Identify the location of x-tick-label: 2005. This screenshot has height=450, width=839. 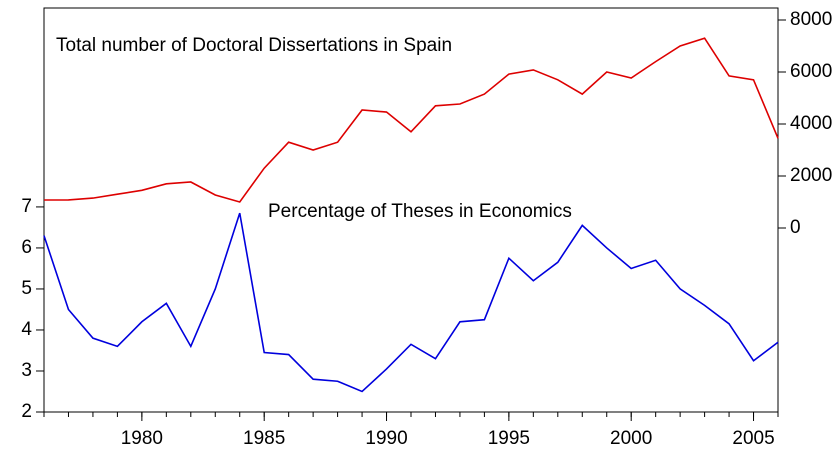
(753, 438).